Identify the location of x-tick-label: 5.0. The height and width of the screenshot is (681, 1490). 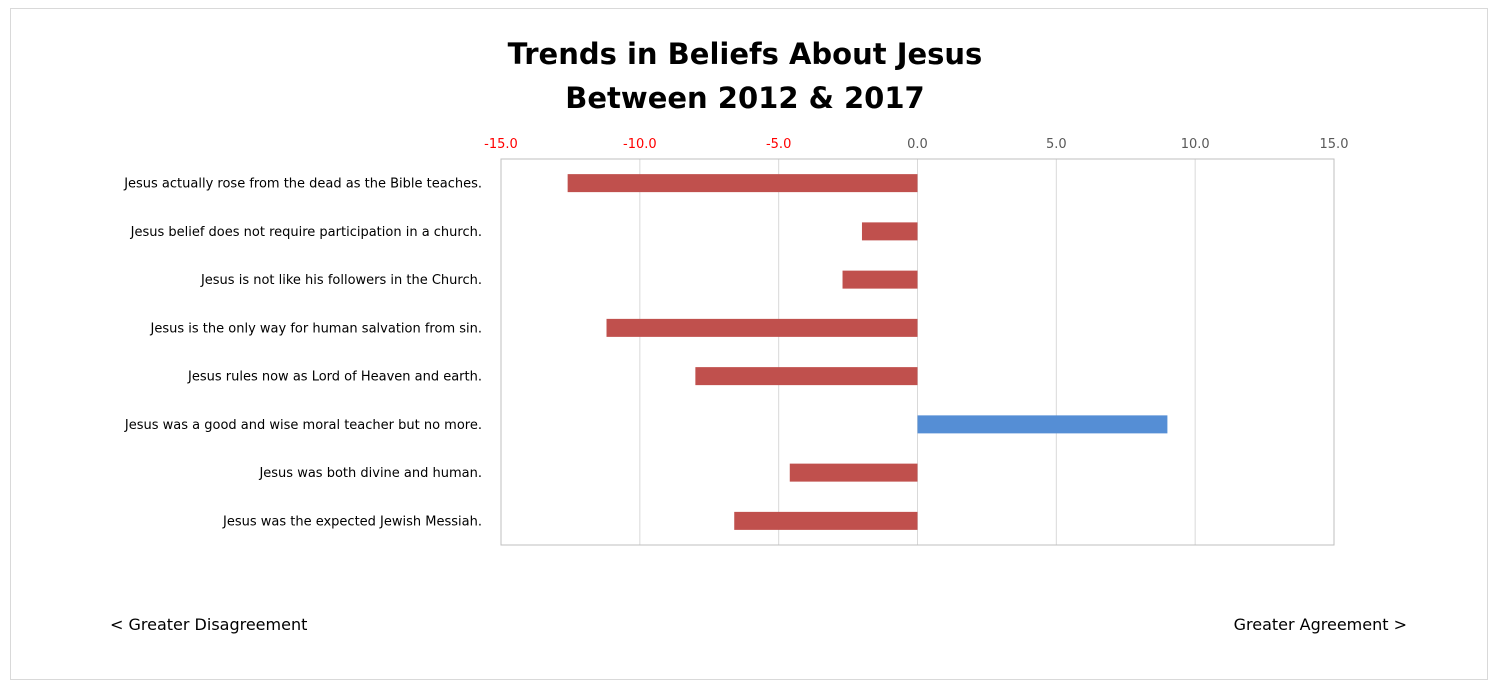
(1056, 144).